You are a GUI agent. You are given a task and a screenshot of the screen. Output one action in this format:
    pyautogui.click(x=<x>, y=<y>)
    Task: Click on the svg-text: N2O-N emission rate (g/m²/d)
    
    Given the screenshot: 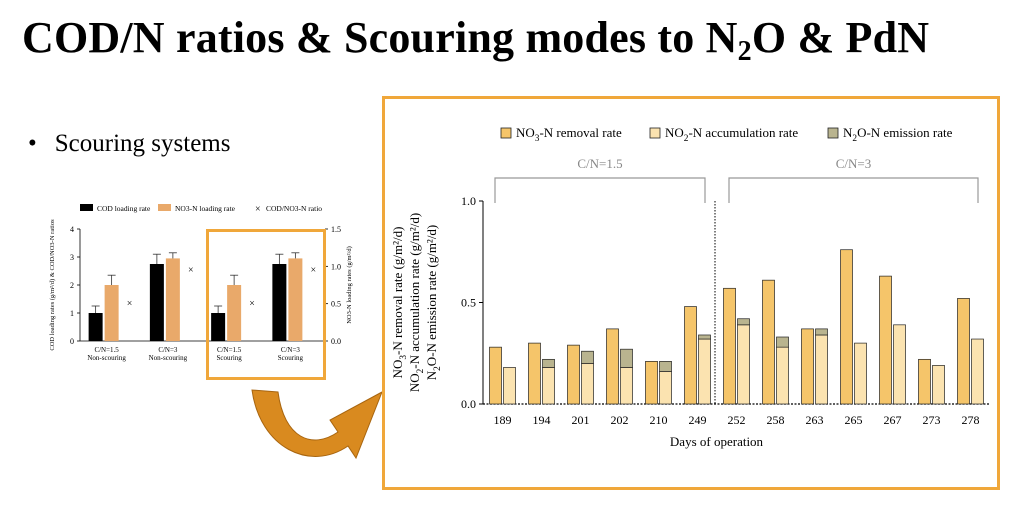 What is the action you would take?
    pyautogui.click(x=433, y=303)
    